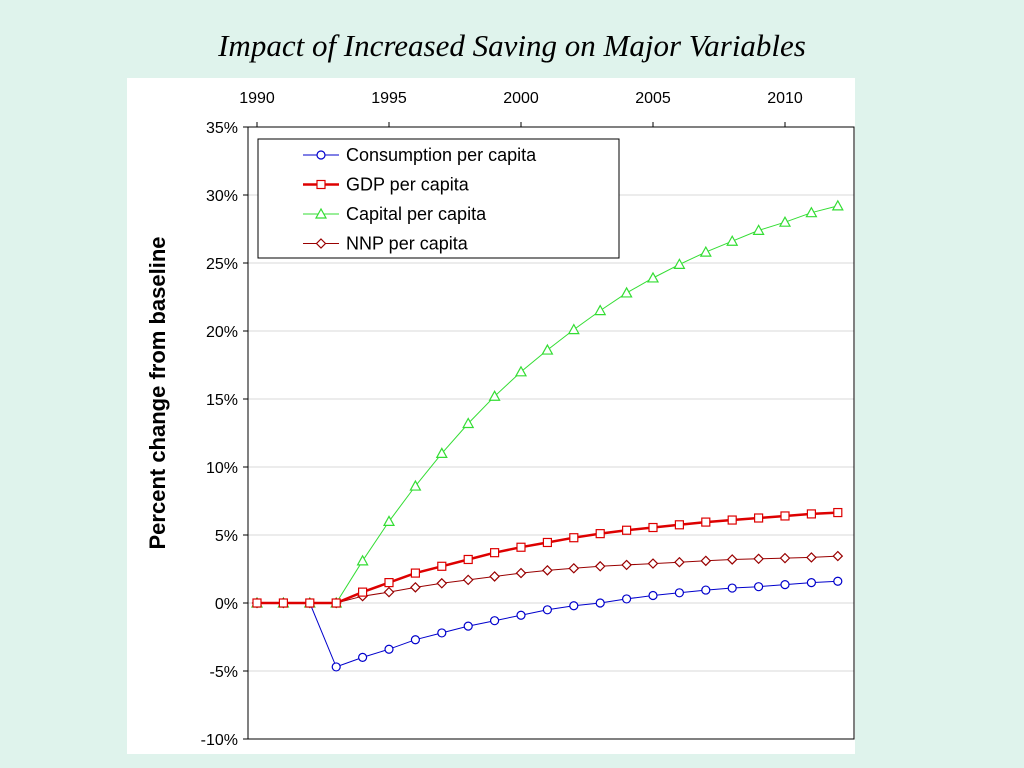 The height and width of the screenshot is (768, 1024). What do you see at coordinates (222, 468) in the screenshot?
I see `y-tick-label: 10%` at bounding box center [222, 468].